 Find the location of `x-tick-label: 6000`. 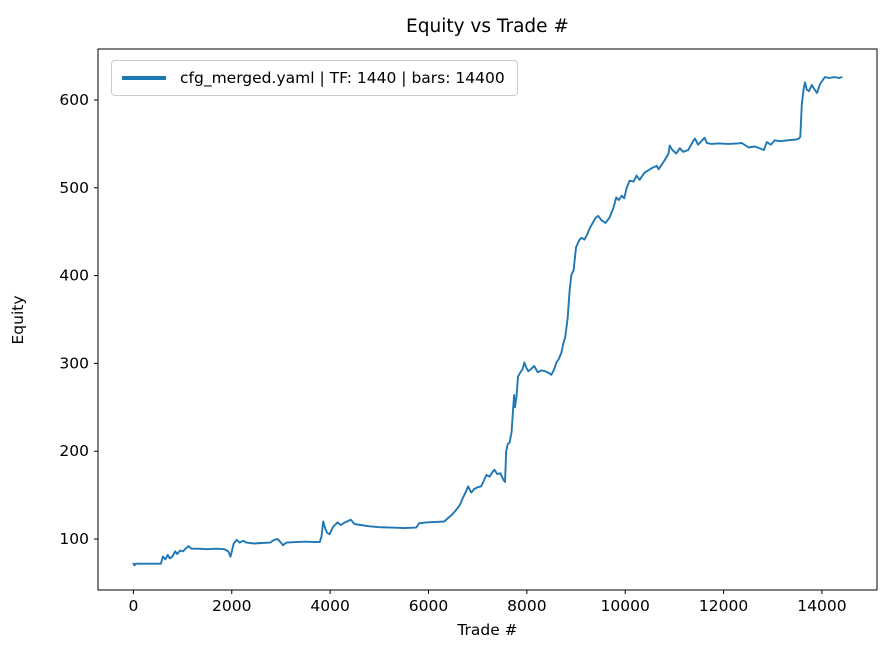

x-tick-label: 6000 is located at coordinates (428, 606).